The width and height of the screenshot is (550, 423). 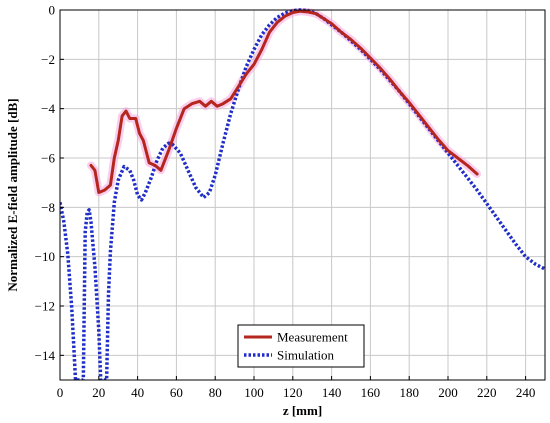 I want to click on y-tick-label: −8, so click(x=48, y=207).